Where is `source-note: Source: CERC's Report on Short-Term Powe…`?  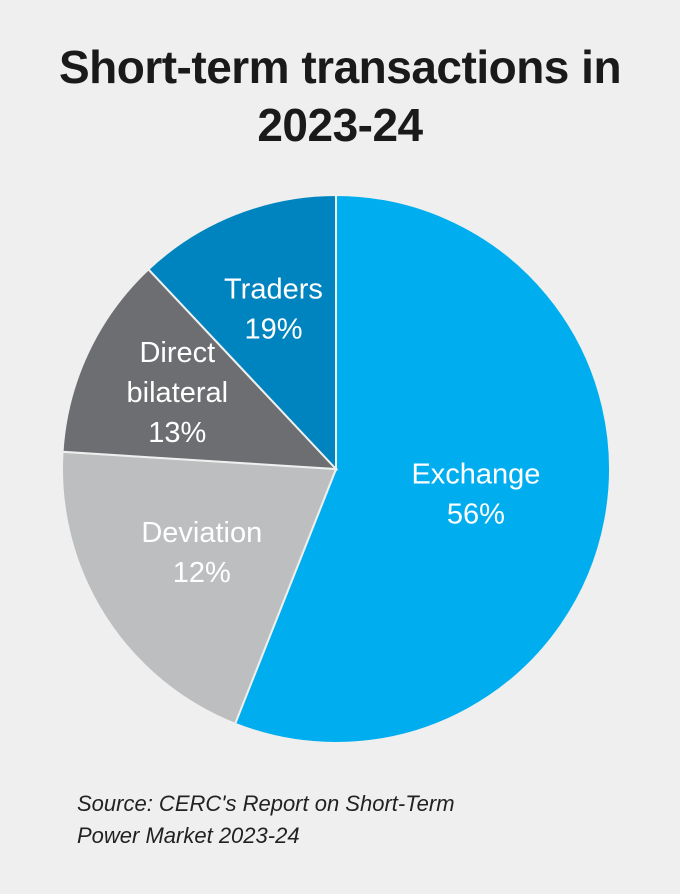
source-note: Source: CERC's Report on Short-Term Powe… is located at coordinates (357, 820).